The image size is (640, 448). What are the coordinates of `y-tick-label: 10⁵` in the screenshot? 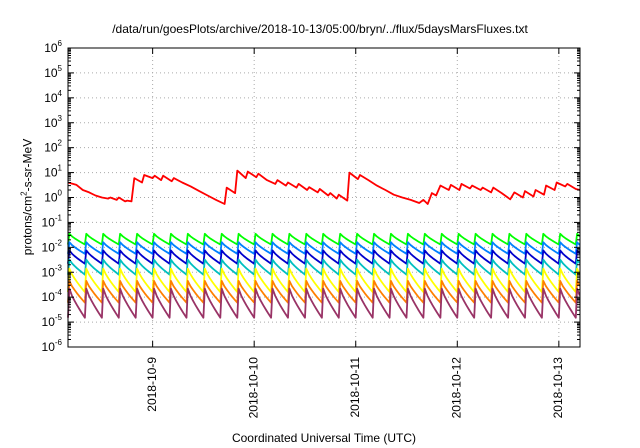 It's located at (53, 72).